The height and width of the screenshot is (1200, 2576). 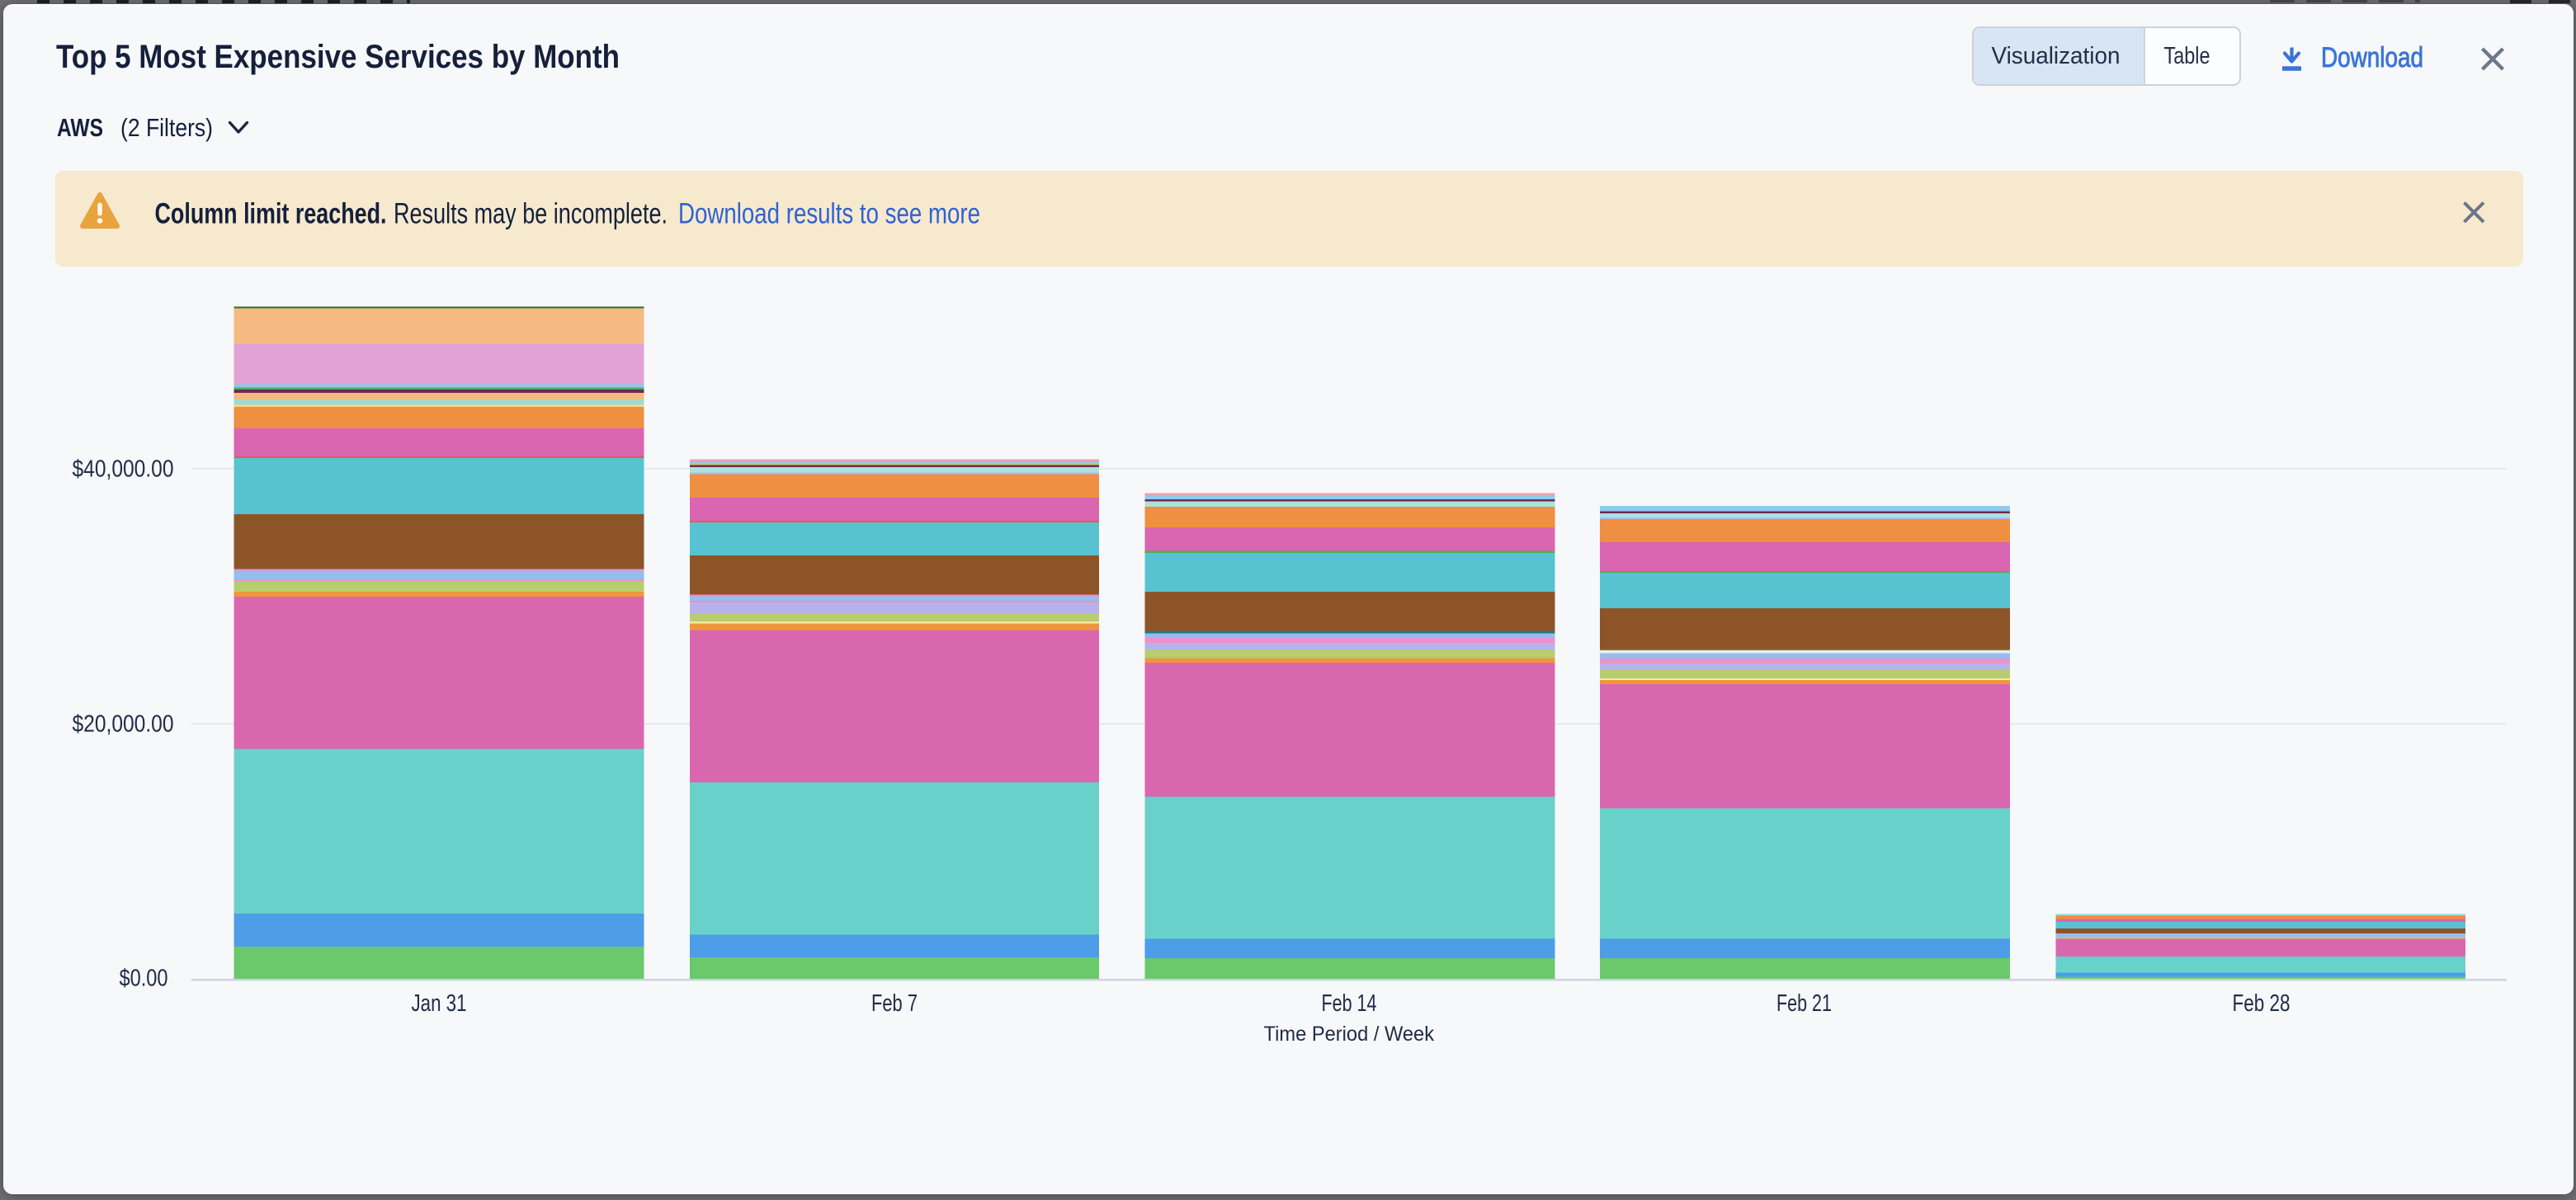 What do you see at coordinates (123, 470) in the screenshot?
I see `svg-text: $40,000.00` at bounding box center [123, 470].